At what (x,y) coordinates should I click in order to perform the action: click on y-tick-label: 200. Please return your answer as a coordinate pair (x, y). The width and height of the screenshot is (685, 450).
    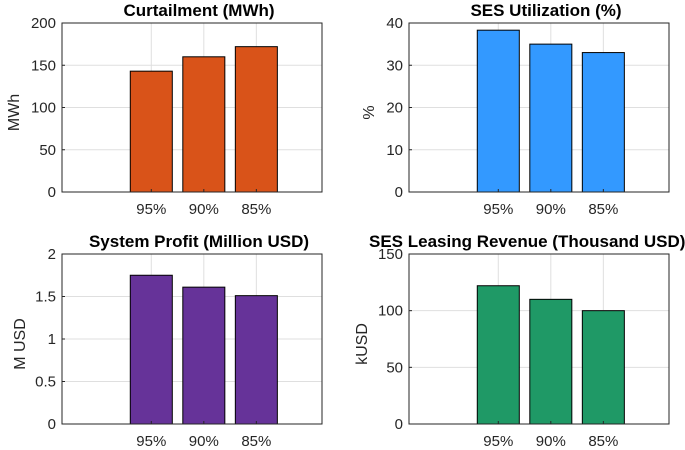
    Looking at the image, I should click on (43, 23).